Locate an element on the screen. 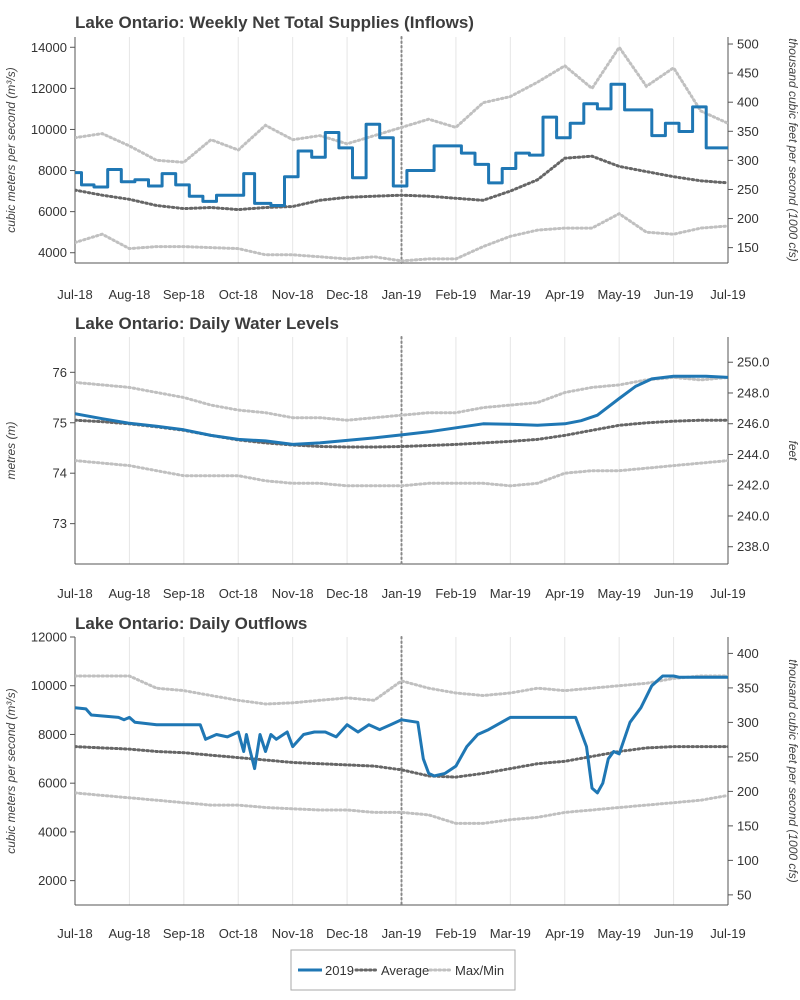 This screenshot has width=800, height=1000. chart-title: Lake Ontario: Daily Water Levels is located at coordinates (207, 323).